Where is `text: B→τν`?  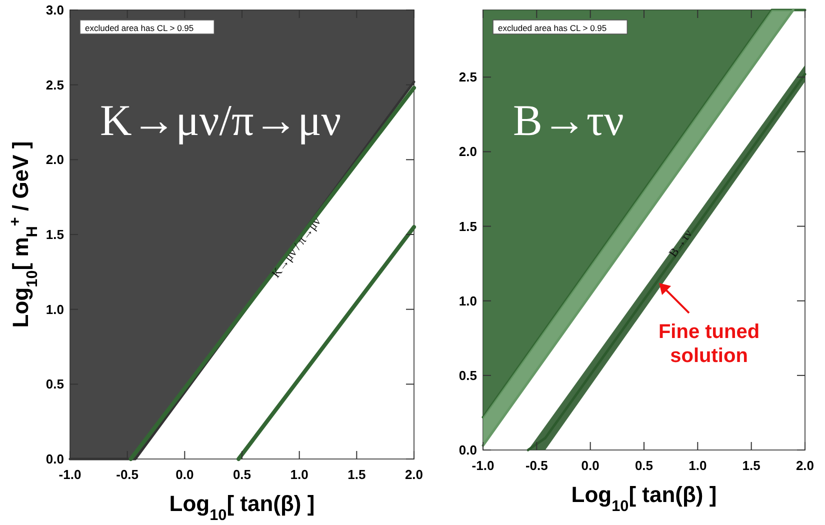 text: B→τν is located at coordinates (568, 120).